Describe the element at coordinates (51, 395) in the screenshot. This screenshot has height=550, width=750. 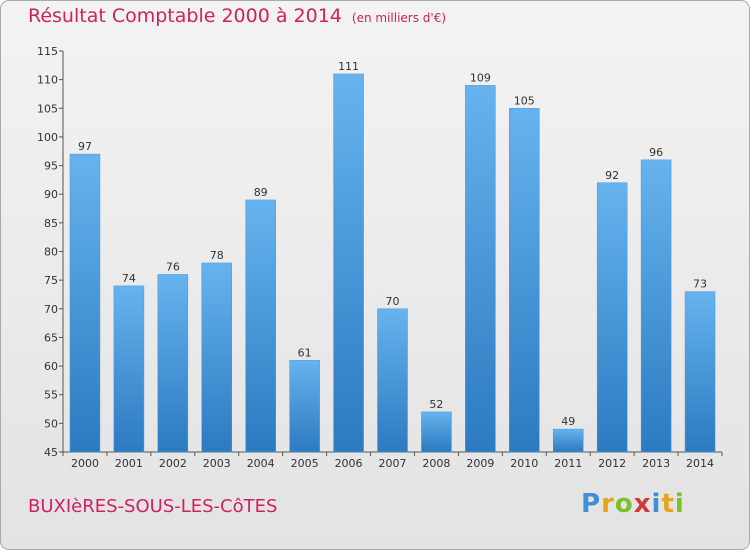
I see `y-tick-label: 55` at that location.